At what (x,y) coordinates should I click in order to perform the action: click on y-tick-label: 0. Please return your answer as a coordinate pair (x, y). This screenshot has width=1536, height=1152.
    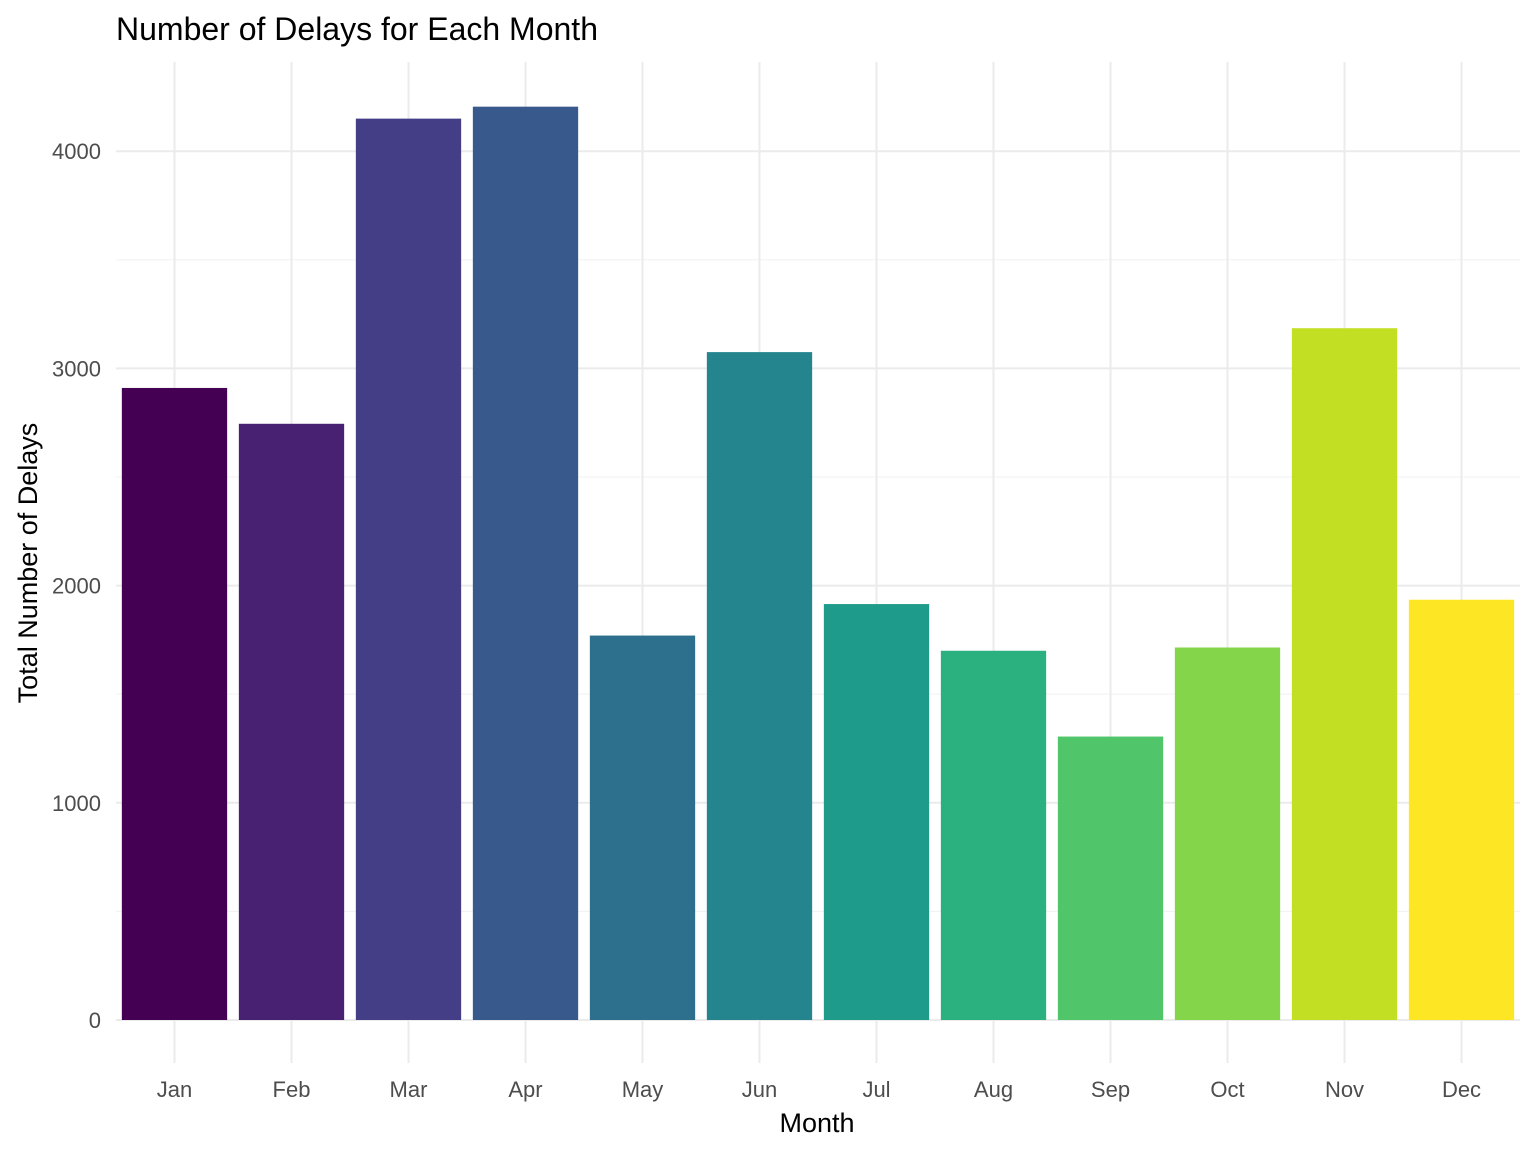
    Looking at the image, I should click on (95, 1020).